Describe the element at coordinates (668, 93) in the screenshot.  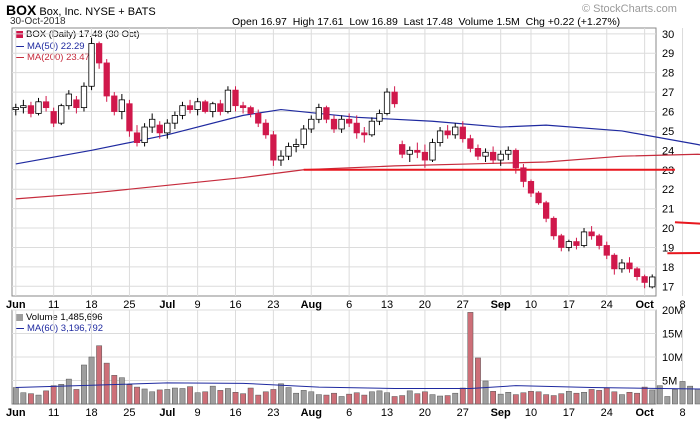
I see `price-y-tick-label: 27` at that location.